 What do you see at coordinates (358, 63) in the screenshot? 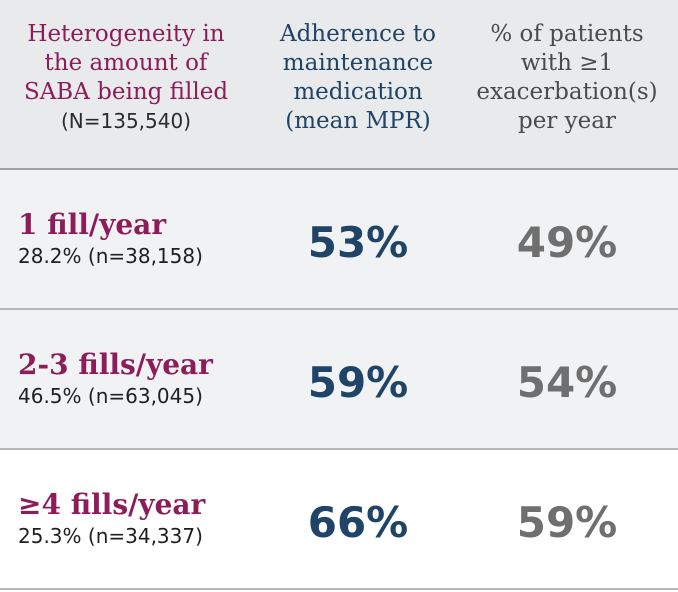
I see `header-adherence-line-2: maintenance` at bounding box center [358, 63].